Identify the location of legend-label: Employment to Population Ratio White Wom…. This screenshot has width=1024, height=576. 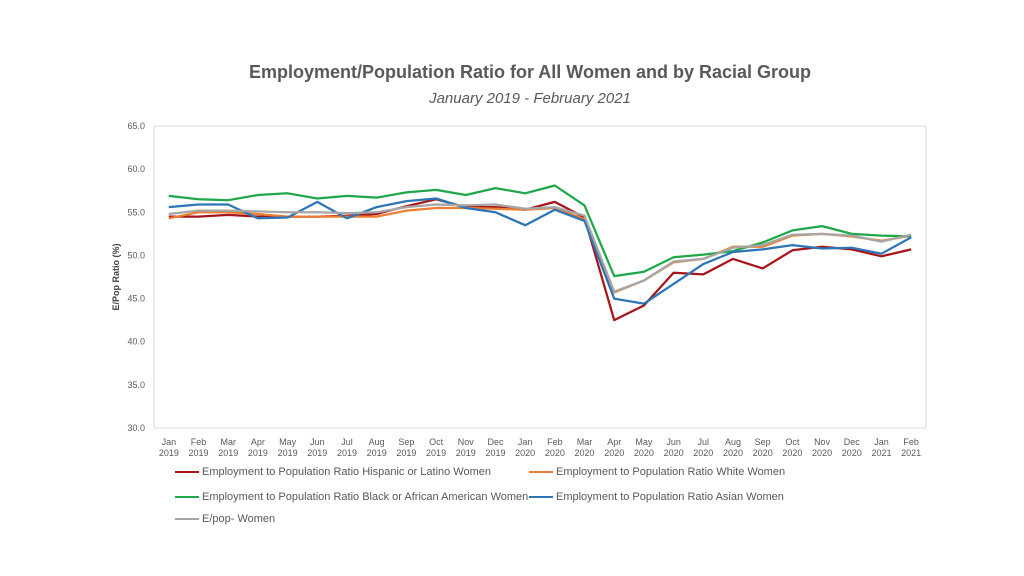
(671, 472).